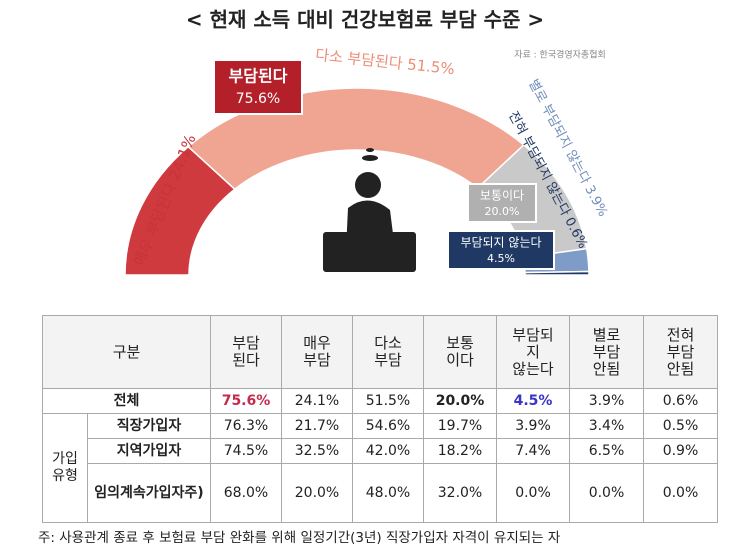 This screenshot has height=552, width=730. Describe the element at coordinates (460, 352) in the screenshot. I see `header-cell: 보통 이다` at that location.